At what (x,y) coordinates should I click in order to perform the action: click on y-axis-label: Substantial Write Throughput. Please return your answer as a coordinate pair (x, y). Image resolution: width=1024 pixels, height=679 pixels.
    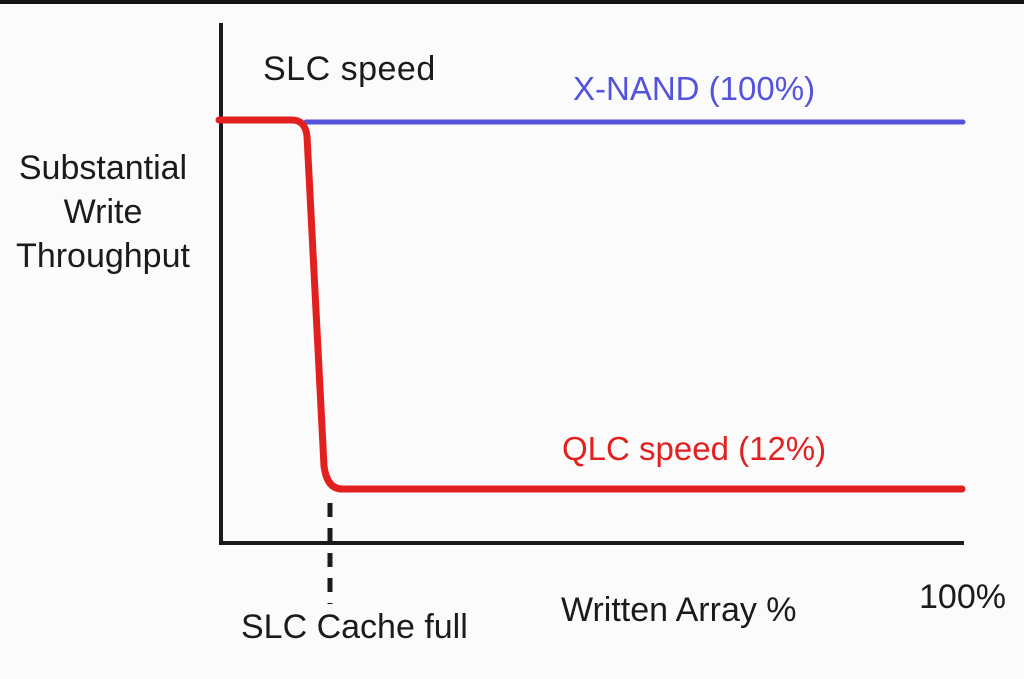
    Looking at the image, I should click on (103, 212).